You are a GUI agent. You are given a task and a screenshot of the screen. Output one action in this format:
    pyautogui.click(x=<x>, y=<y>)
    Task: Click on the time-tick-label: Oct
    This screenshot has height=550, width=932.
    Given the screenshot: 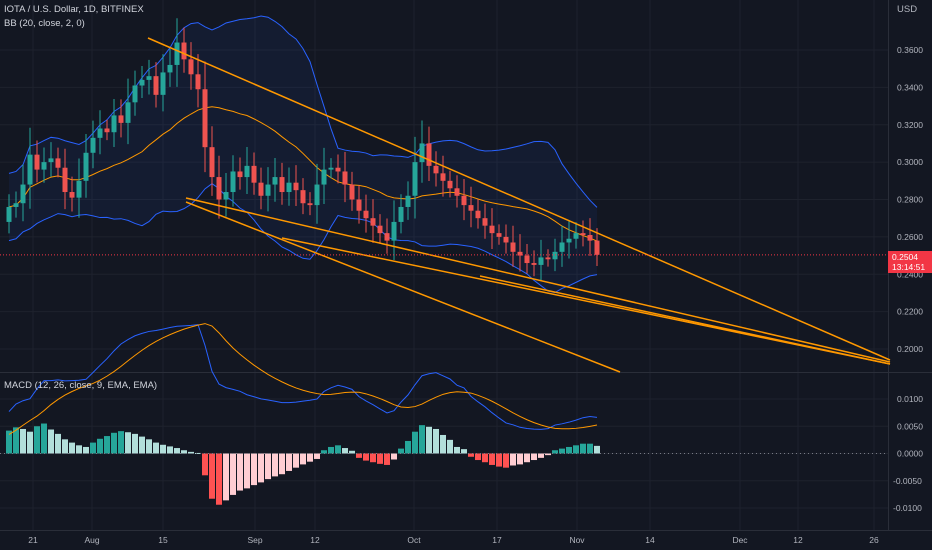 What is the action you would take?
    pyautogui.click(x=414, y=540)
    